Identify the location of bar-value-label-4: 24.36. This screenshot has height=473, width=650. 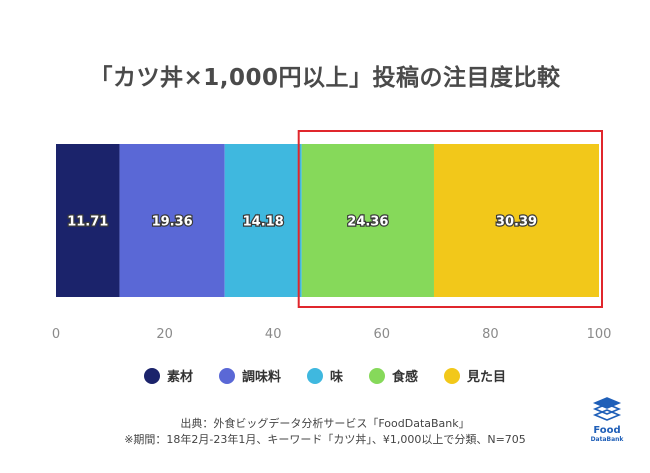
(367, 222).